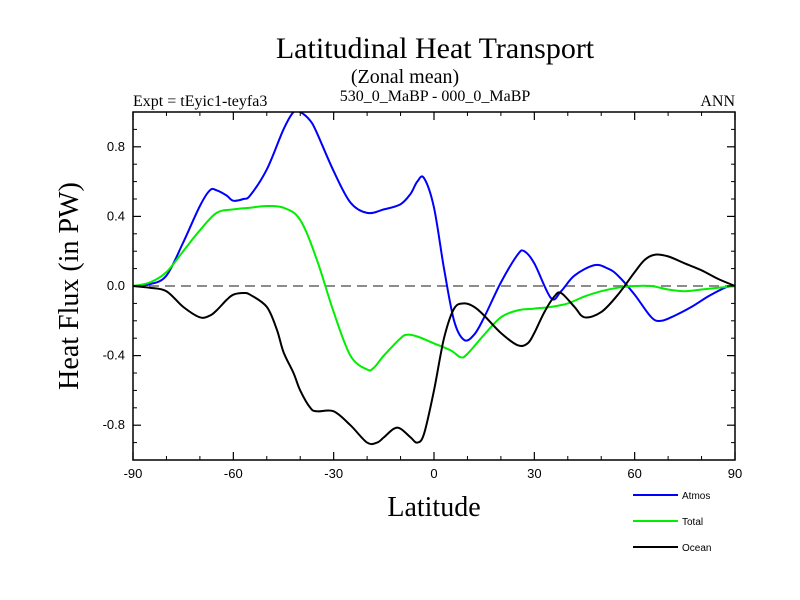 This screenshot has width=800, height=600. What do you see at coordinates (333, 473) in the screenshot?
I see `x-tick-label: -30` at bounding box center [333, 473].